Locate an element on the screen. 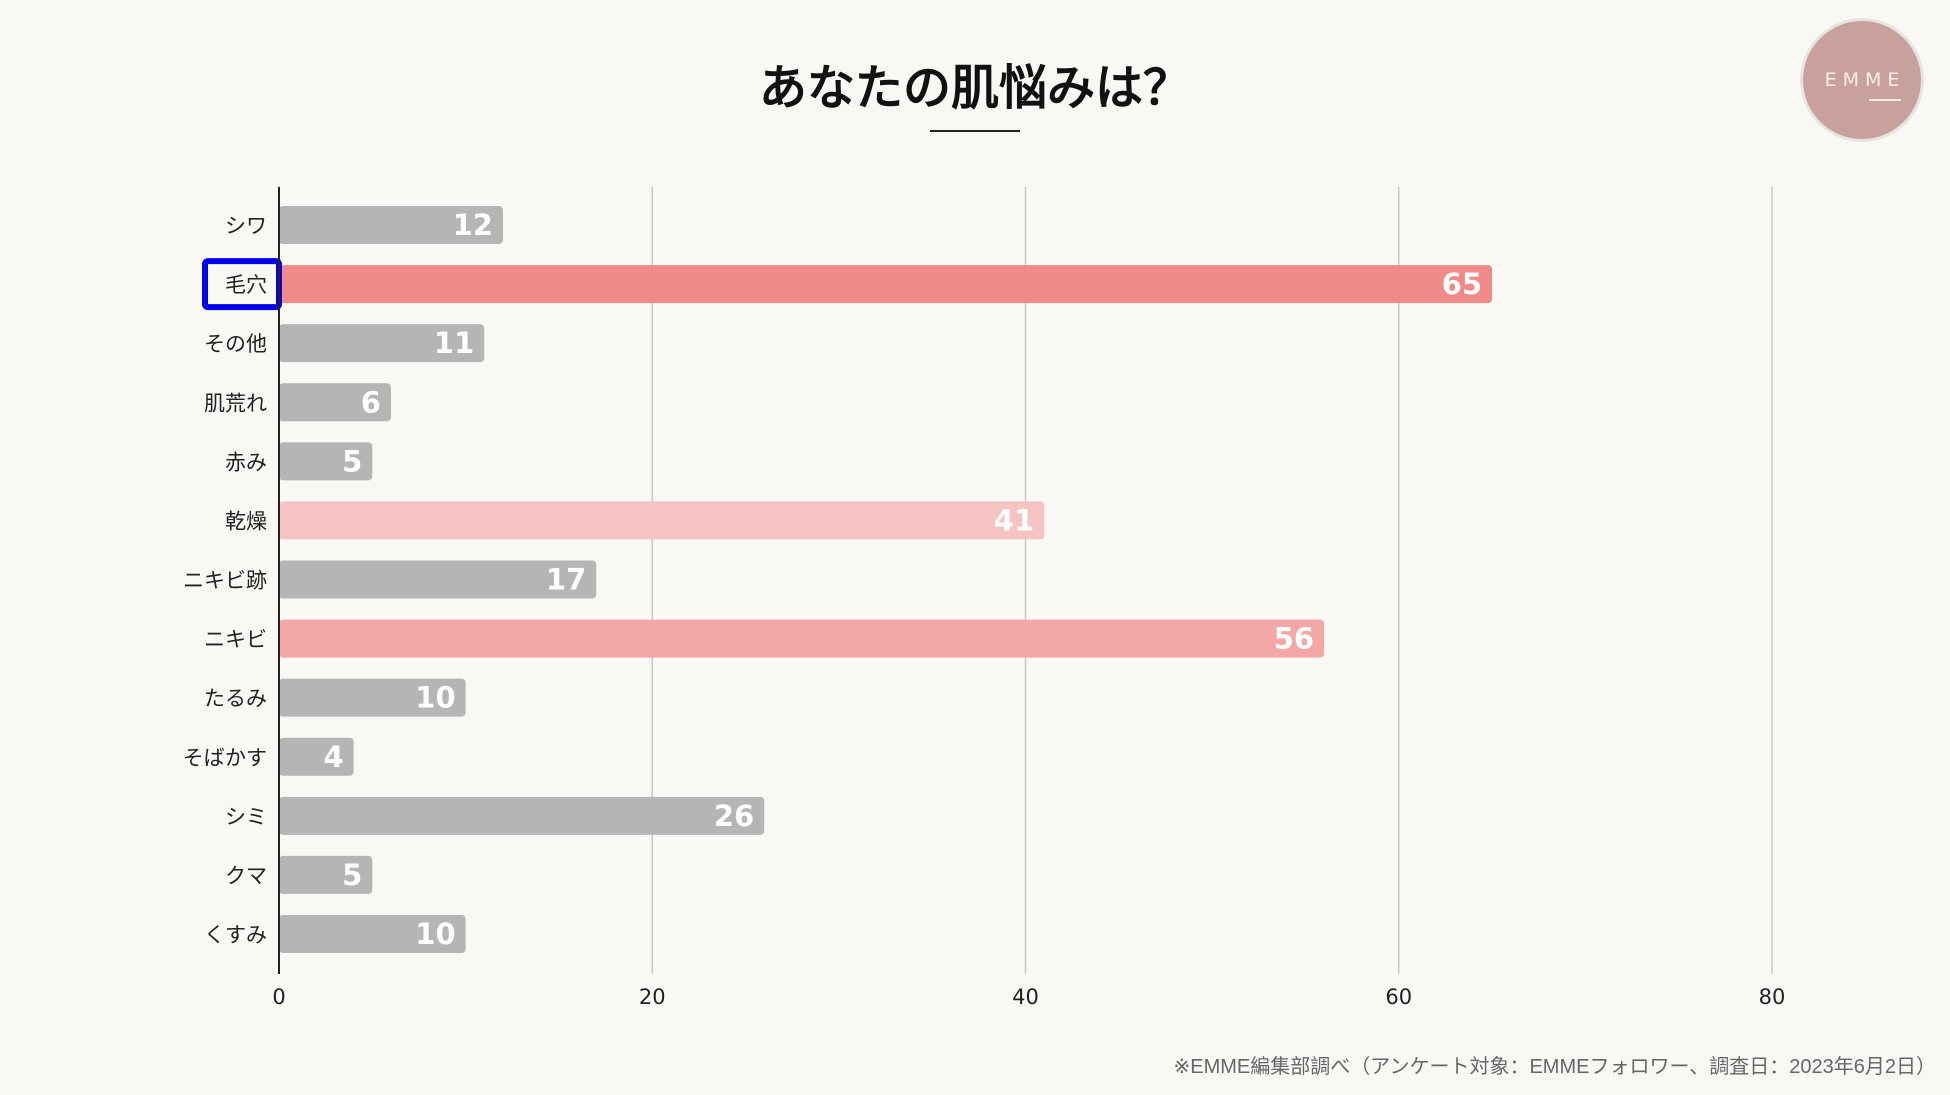 This screenshot has height=1095, width=1950. data-label: 17 is located at coordinates (566, 580).